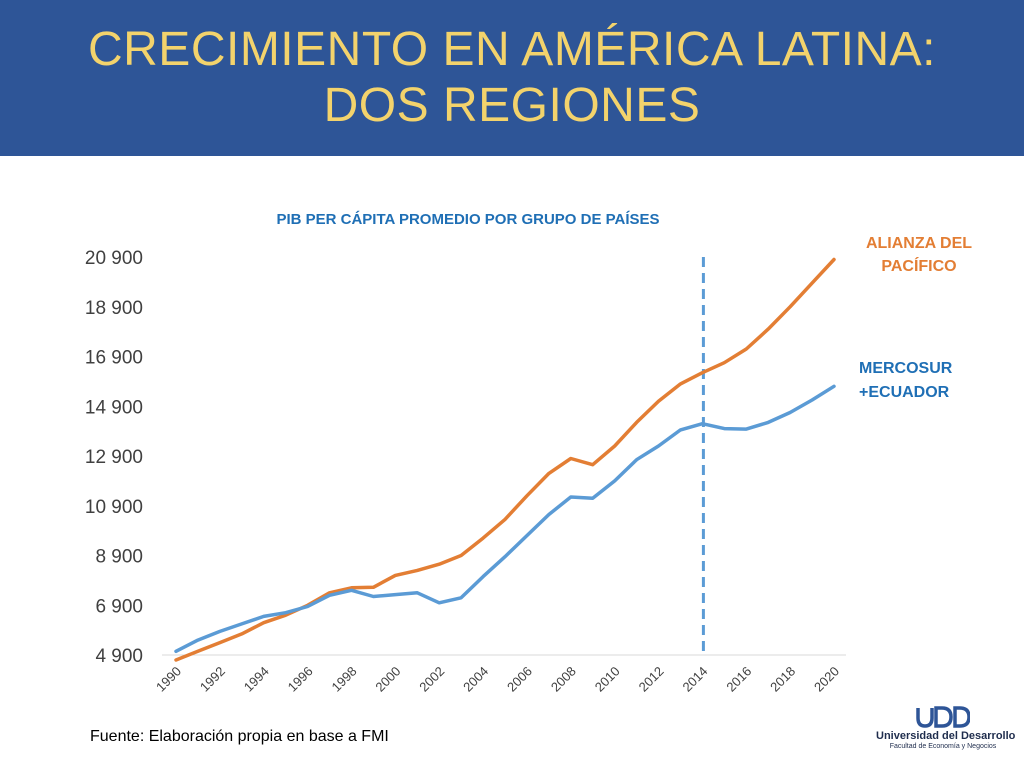 This screenshot has height=768, width=1024. Describe the element at coordinates (918, 265) in the screenshot. I see `series-label-alianza-line2: PACÍFICO` at that location.